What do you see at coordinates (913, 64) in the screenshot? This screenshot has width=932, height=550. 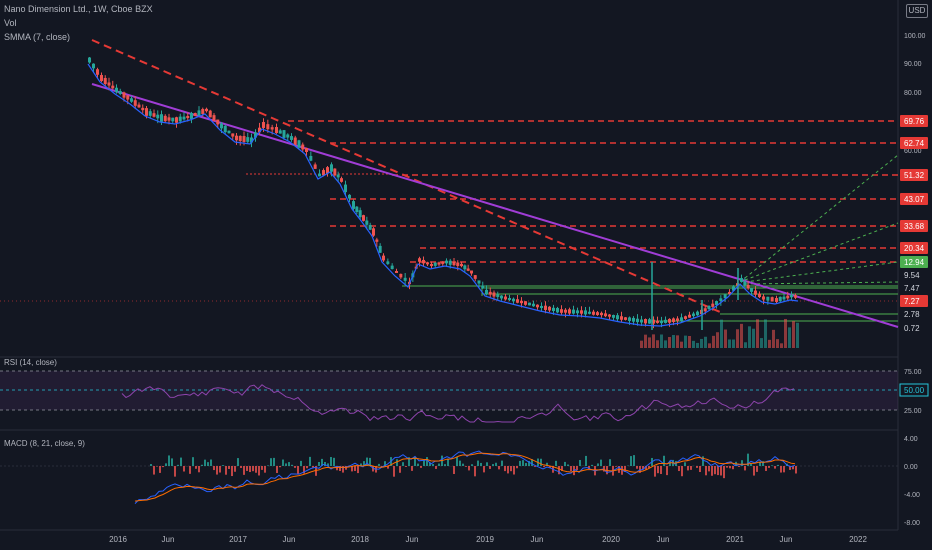 I see `price-tick: 90.00` at bounding box center [913, 64].